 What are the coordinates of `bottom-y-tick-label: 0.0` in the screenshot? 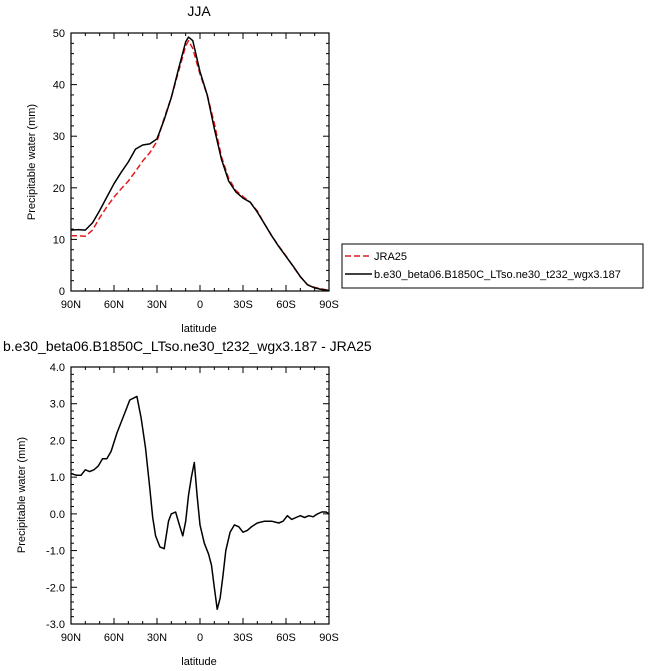 It's located at (57, 515).